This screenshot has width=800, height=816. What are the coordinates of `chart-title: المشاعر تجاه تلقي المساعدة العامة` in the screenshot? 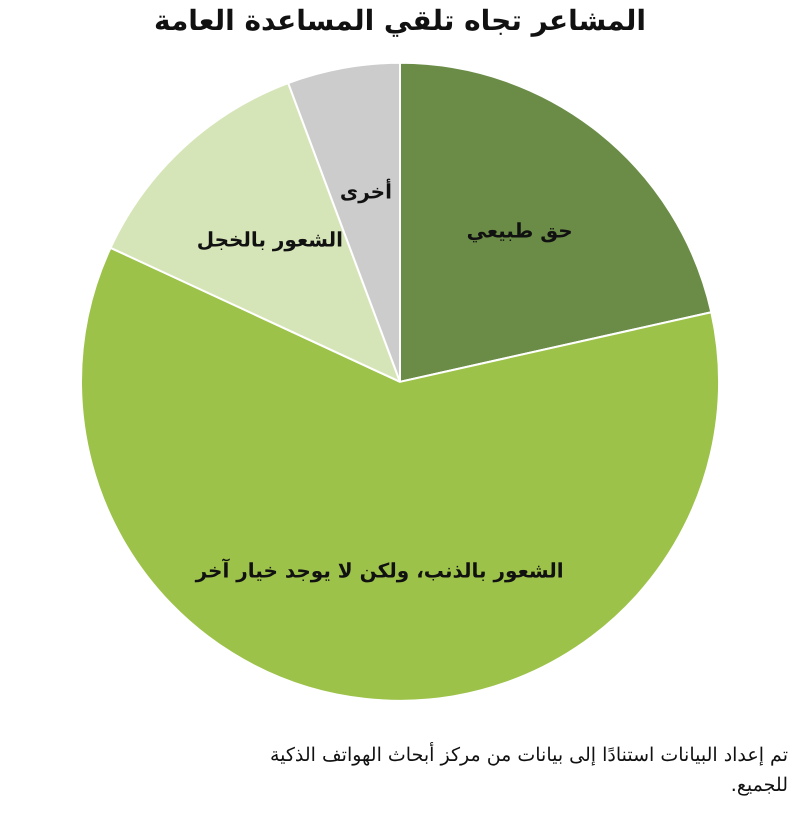 It's located at (400, 21).